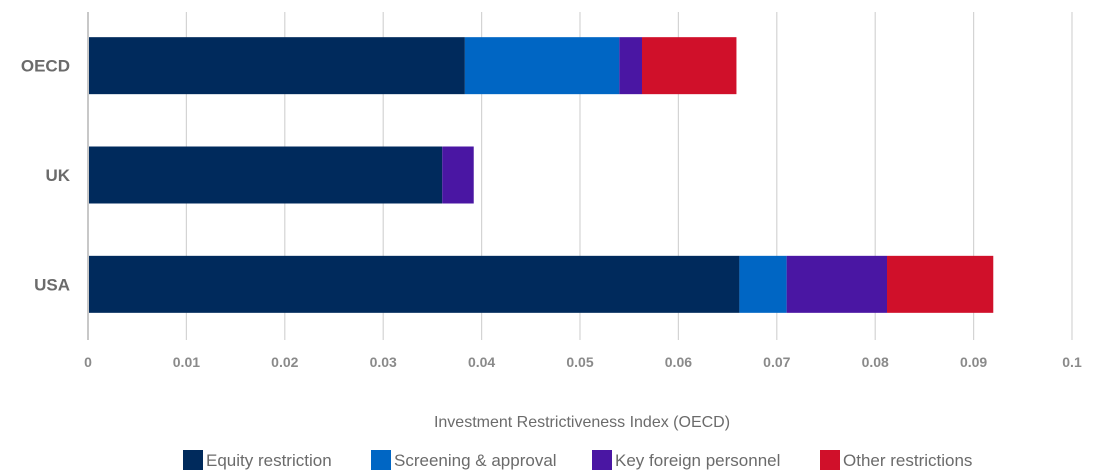 The height and width of the screenshot is (470, 1094). I want to click on category-label: OECD, so click(45, 66).